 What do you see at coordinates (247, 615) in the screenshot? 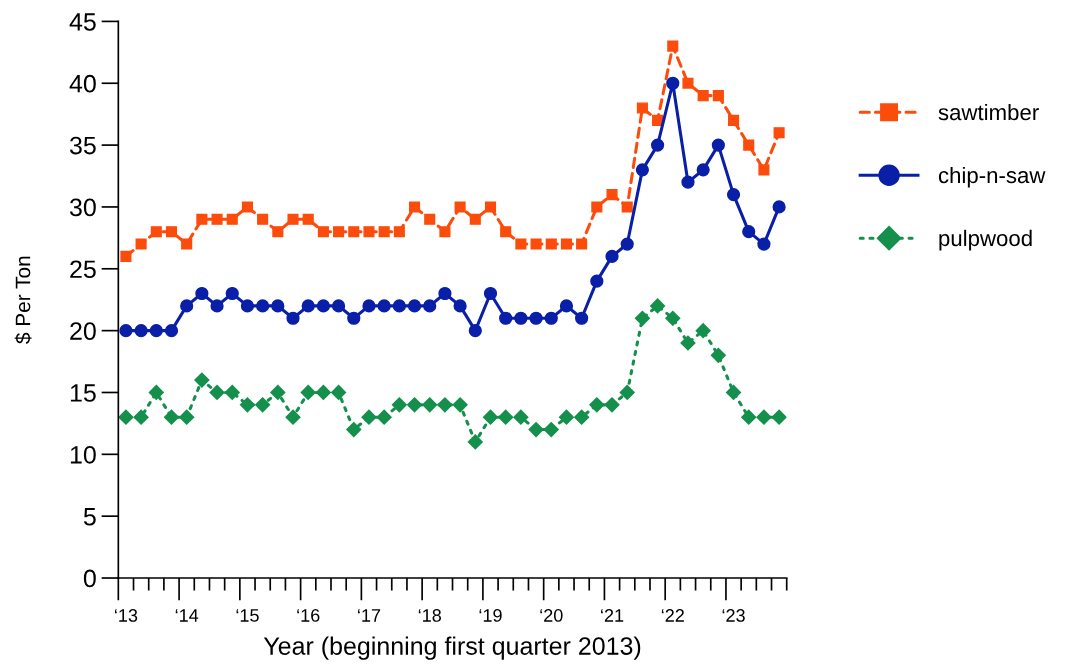
I see `x-tick-label: ‘15` at bounding box center [247, 615].